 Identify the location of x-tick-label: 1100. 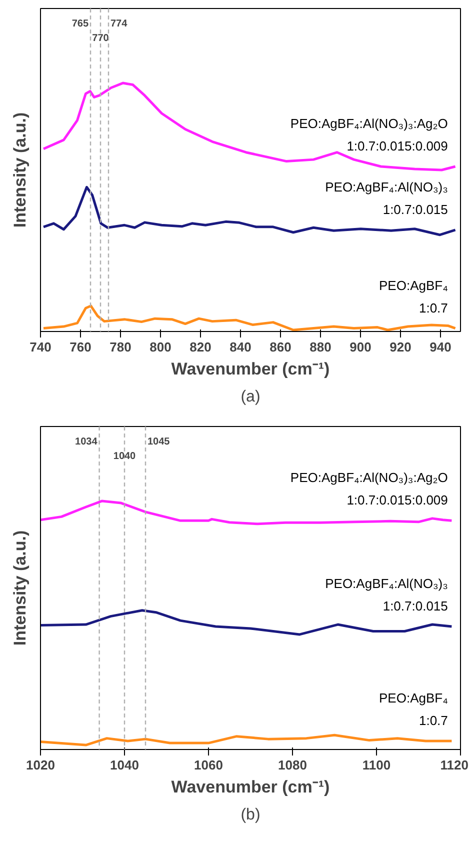
(376, 765).